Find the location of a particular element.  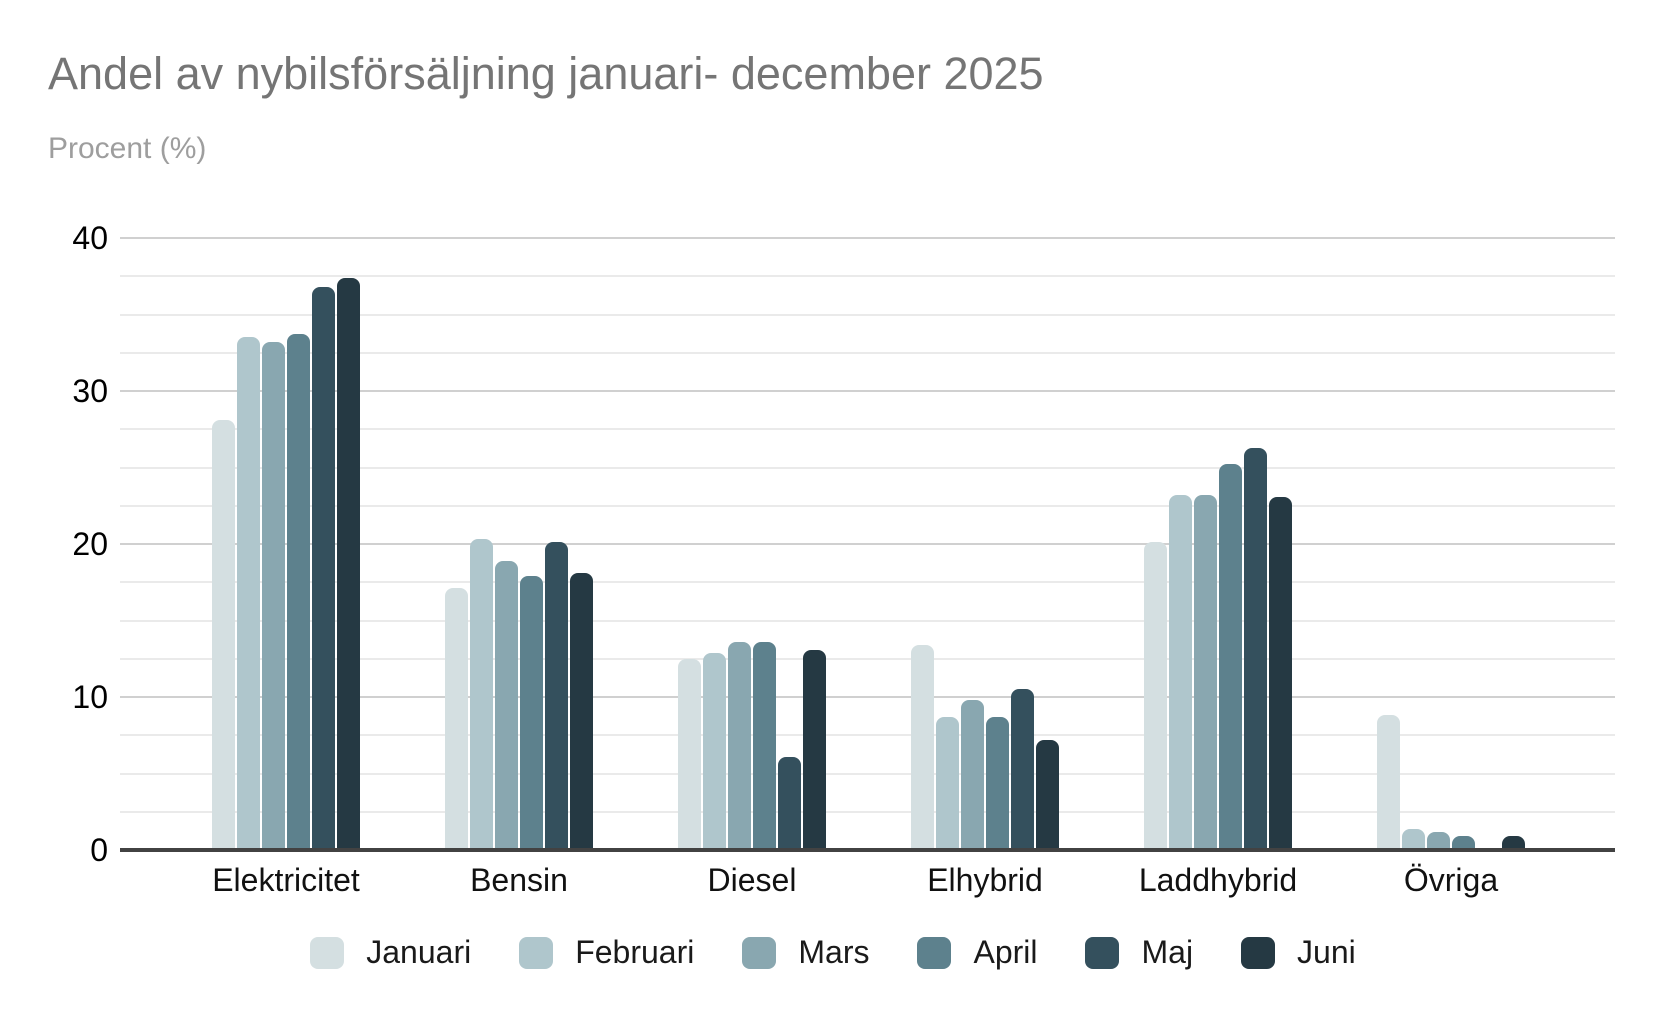

y-tick-label-30: 30 is located at coordinates (90, 391).